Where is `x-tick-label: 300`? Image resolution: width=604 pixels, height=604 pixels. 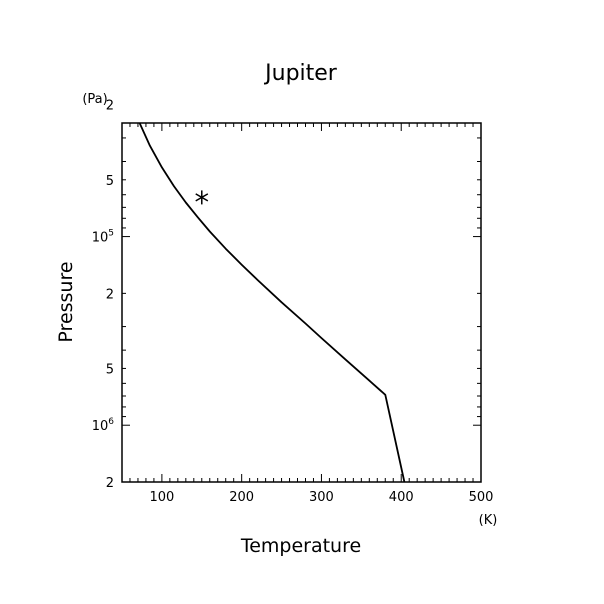 x-tick-label: 300 is located at coordinates (321, 497).